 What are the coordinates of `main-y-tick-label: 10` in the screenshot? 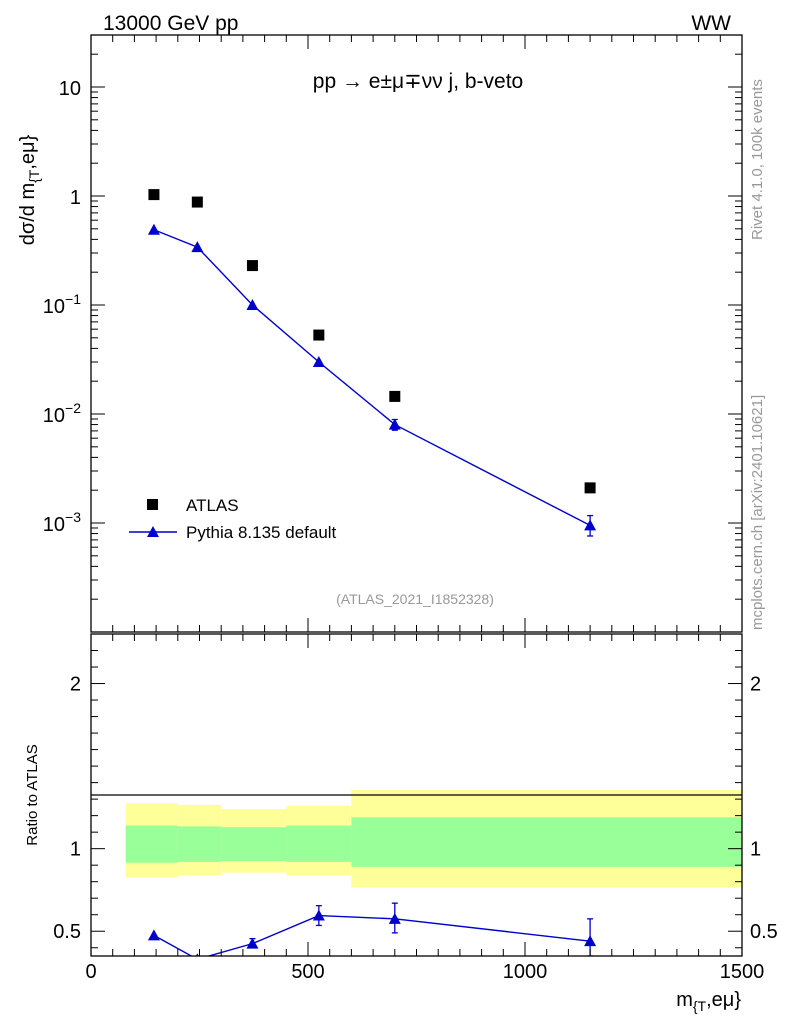 It's located at (70, 89).